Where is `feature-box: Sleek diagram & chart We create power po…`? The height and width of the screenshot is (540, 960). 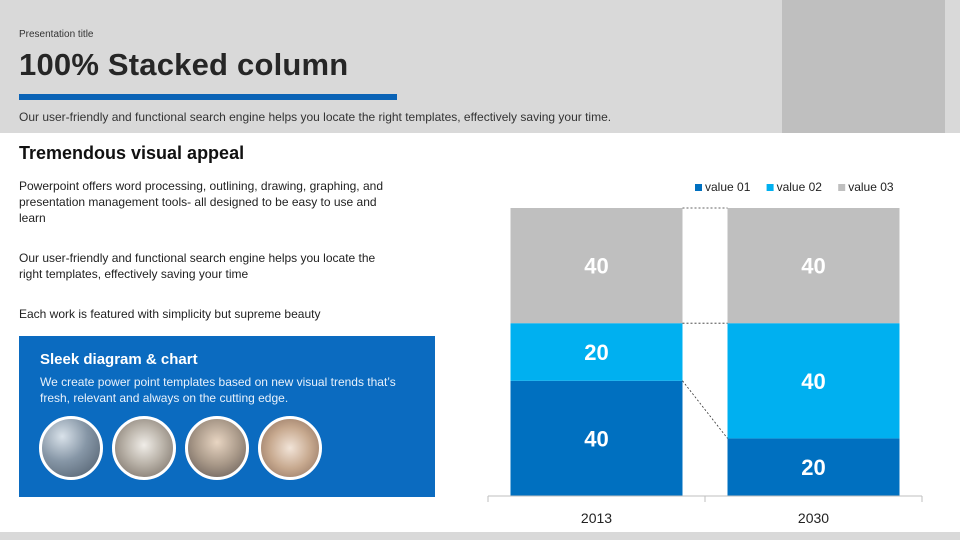
feature-box: Sleek diagram & chart We create power po… is located at coordinates (227, 416).